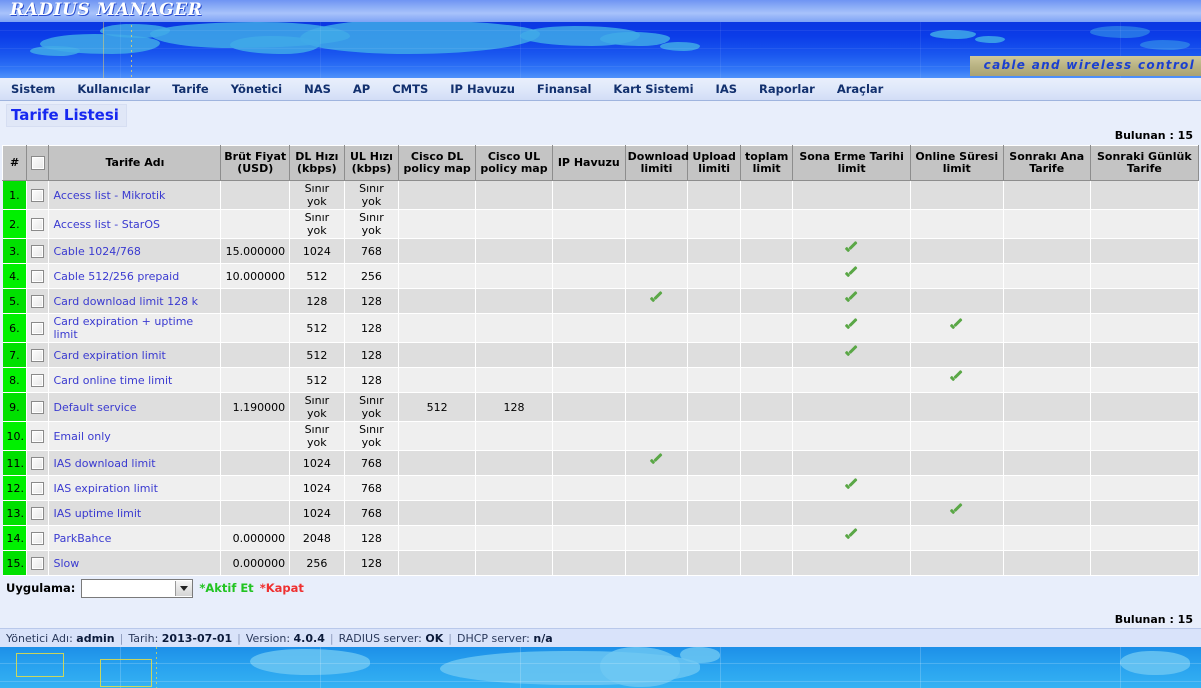 Image resolution: width=1201 pixels, height=688 pixels. Describe the element at coordinates (361, 89) in the screenshot. I see `menu-item-ap: AP` at that location.